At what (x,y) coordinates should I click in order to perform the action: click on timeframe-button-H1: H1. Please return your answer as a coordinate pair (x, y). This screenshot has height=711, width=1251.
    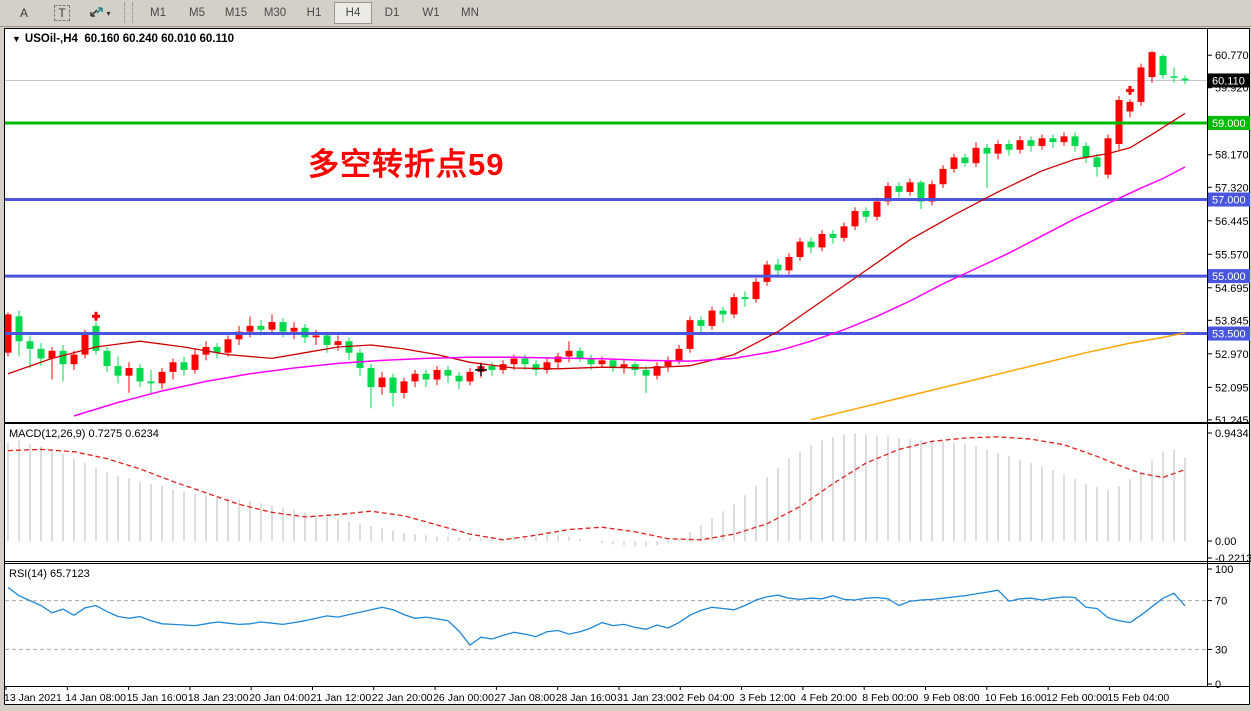
    Looking at the image, I should click on (314, 13).